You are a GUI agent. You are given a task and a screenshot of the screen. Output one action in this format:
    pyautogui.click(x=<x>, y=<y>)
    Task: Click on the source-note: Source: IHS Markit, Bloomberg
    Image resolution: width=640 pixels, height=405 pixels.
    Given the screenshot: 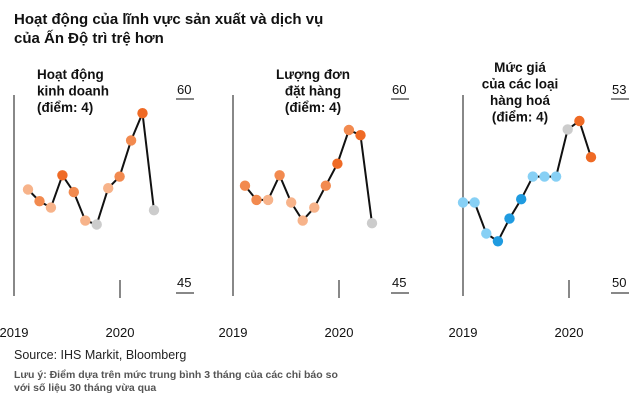 What is the action you would take?
    pyautogui.click(x=100, y=355)
    